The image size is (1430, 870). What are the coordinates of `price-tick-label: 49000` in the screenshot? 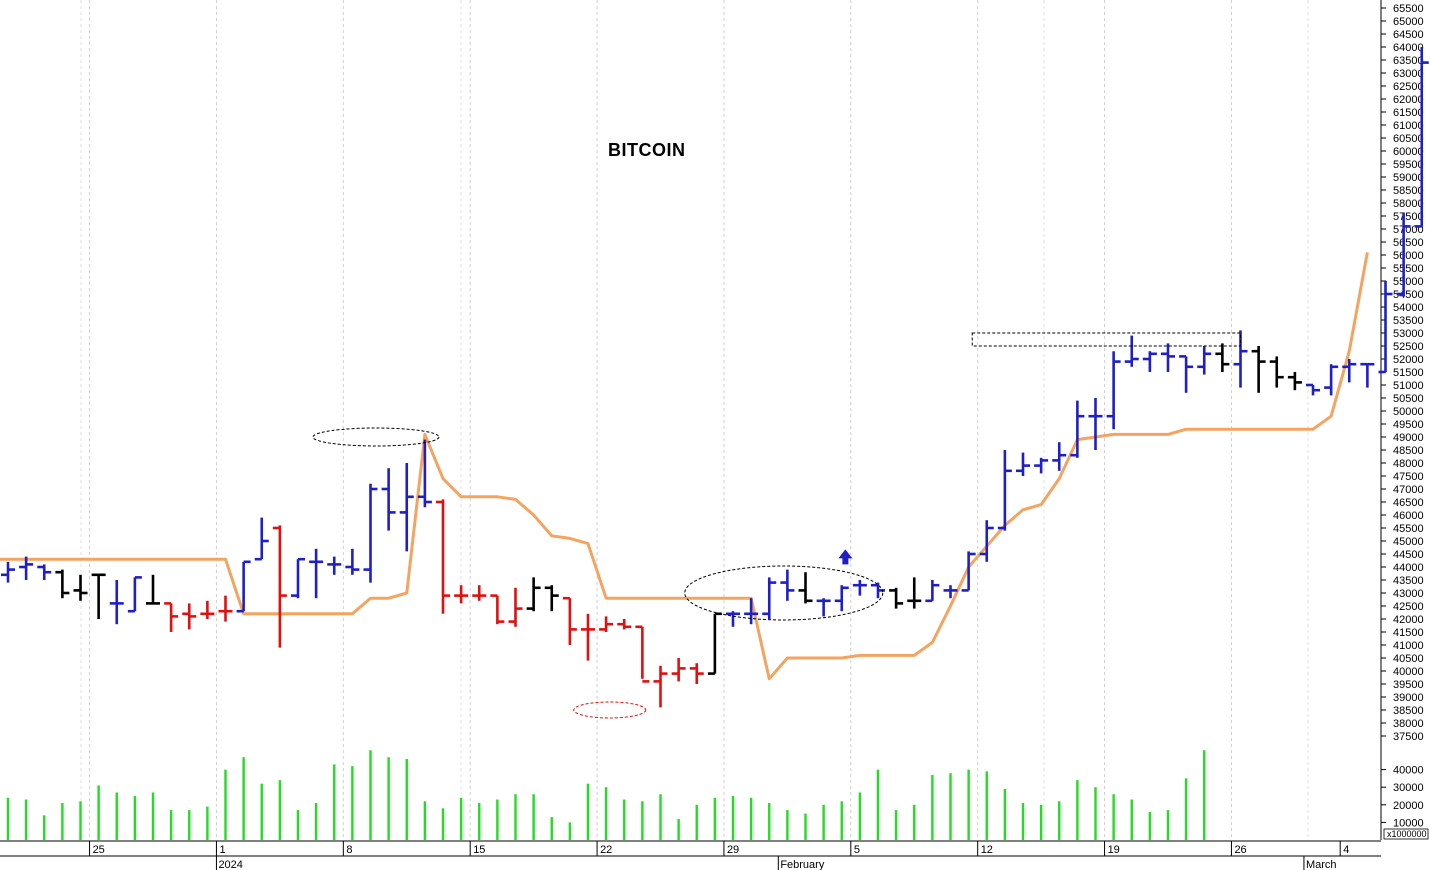 It's located at (1408, 438).